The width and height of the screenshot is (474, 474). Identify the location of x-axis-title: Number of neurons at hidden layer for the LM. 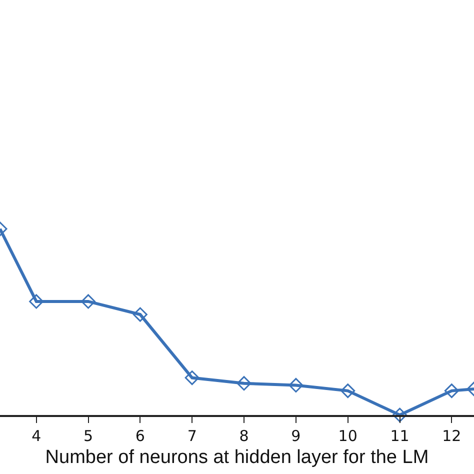
(237, 457).